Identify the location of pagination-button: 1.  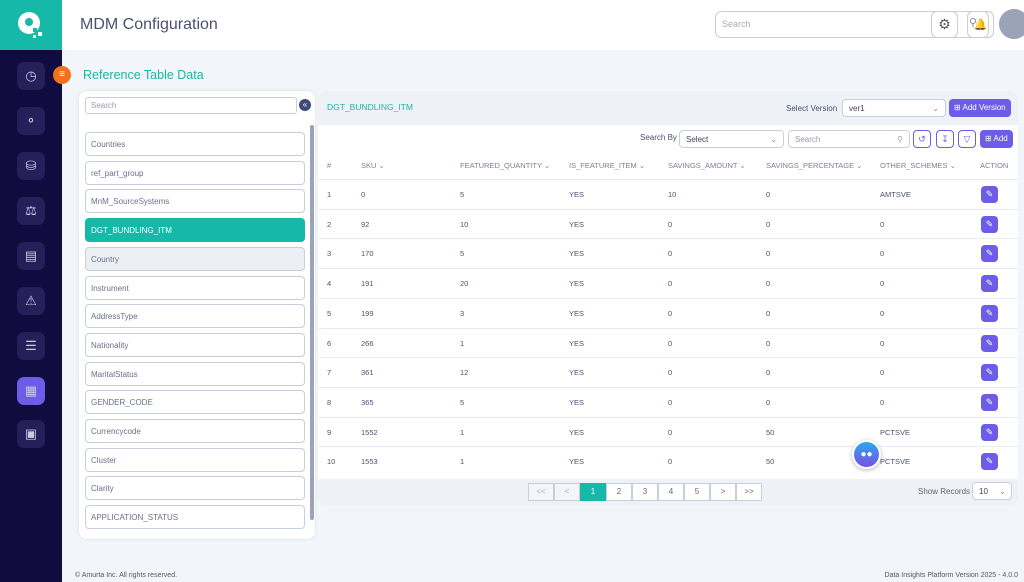
(593, 492).